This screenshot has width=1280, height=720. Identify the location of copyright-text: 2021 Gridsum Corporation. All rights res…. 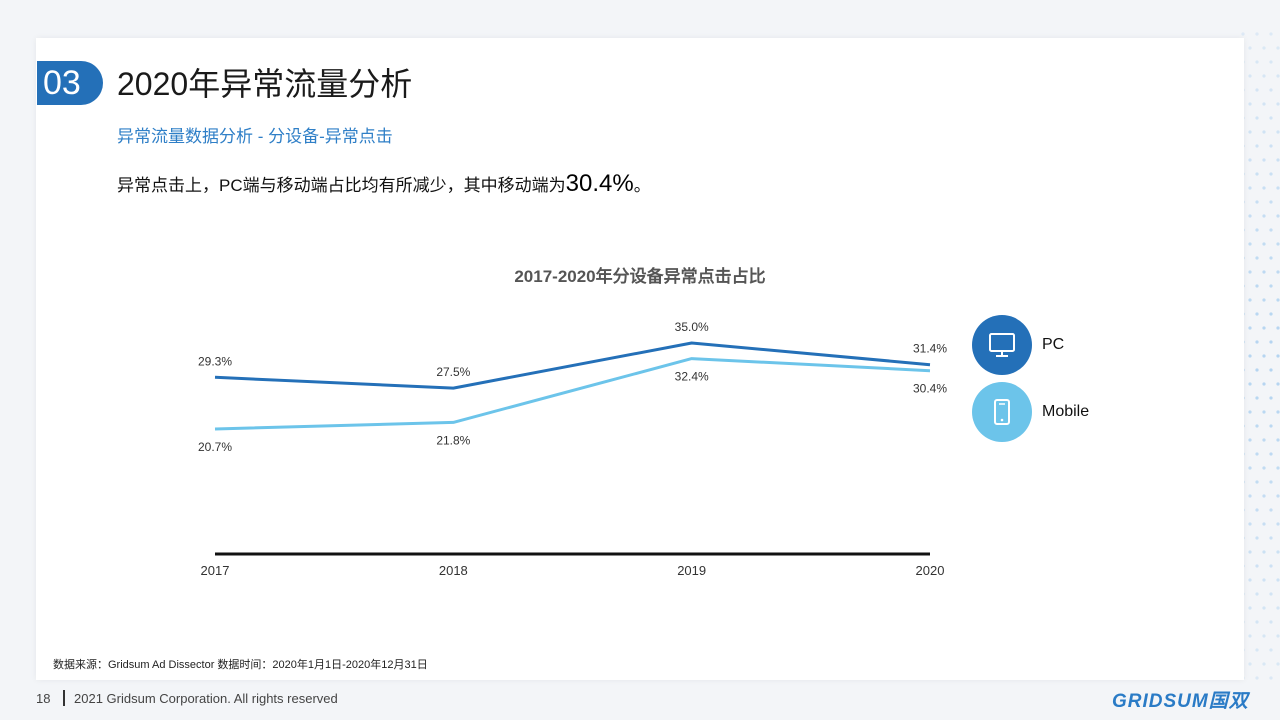
(206, 698).